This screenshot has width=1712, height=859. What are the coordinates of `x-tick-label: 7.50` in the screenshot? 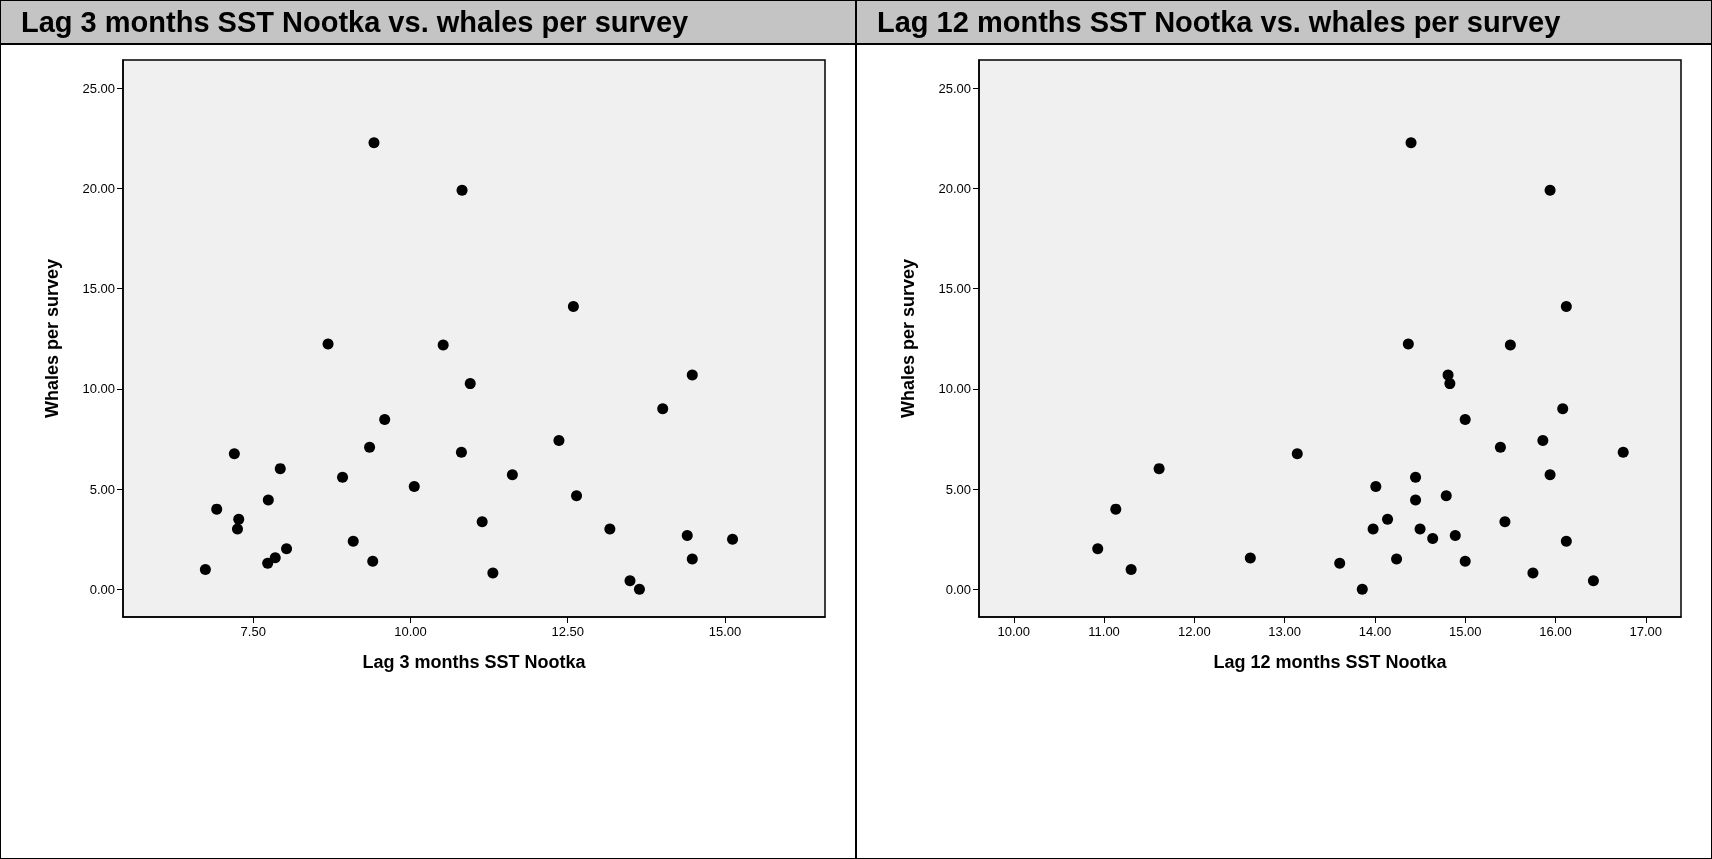 It's located at (253, 631).